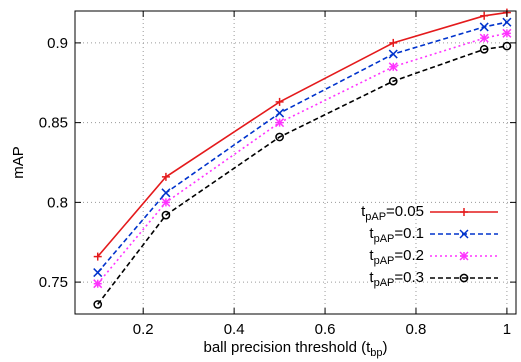 The image size is (521, 362). I want to click on legend-label-value: =0.3, so click(409, 277).